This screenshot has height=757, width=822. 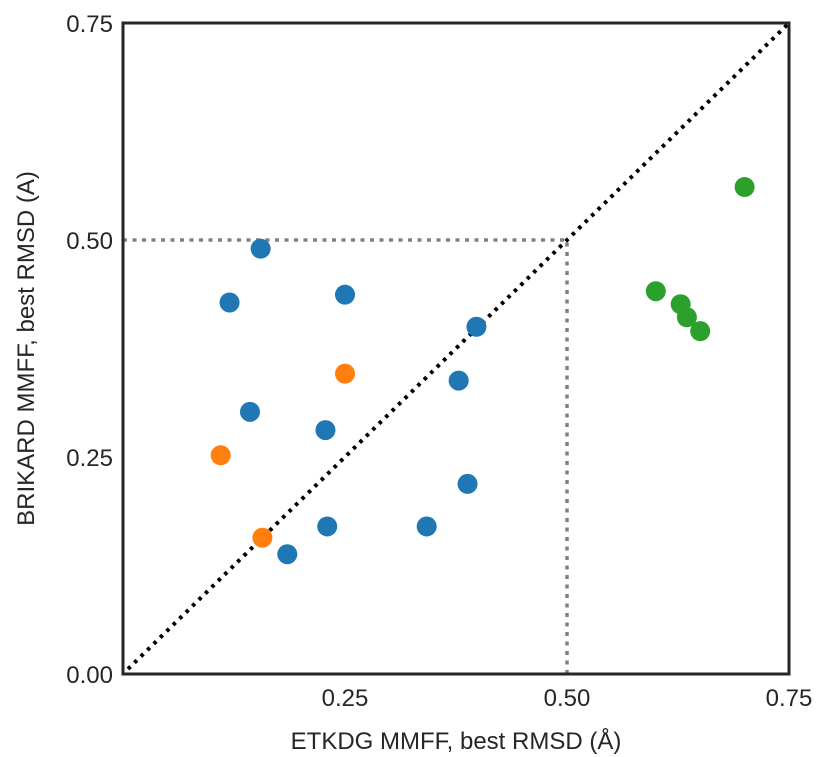 I want to click on x-tick-label: 0.75, so click(x=789, y=698).